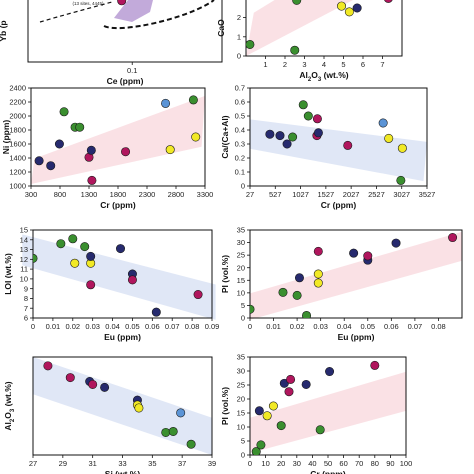 The height and width of the screenshot is (474, 474). Describe the element at coordinates (285, 64) in the screenshot. I see `x-tick-label: 2` at that location.